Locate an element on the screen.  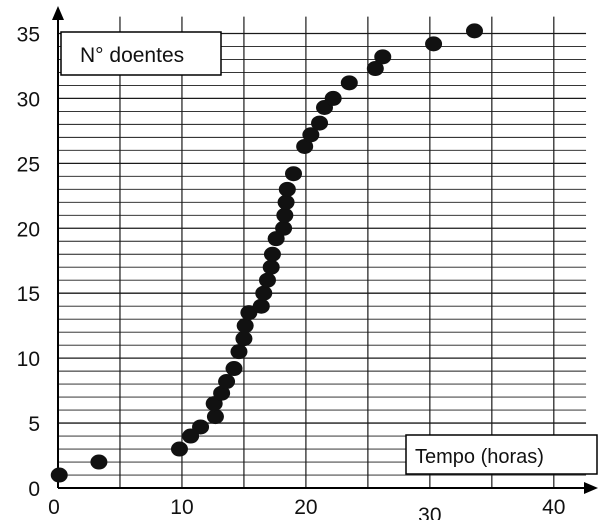
y-tick-label: 0 is located at coordinates (34, 489).